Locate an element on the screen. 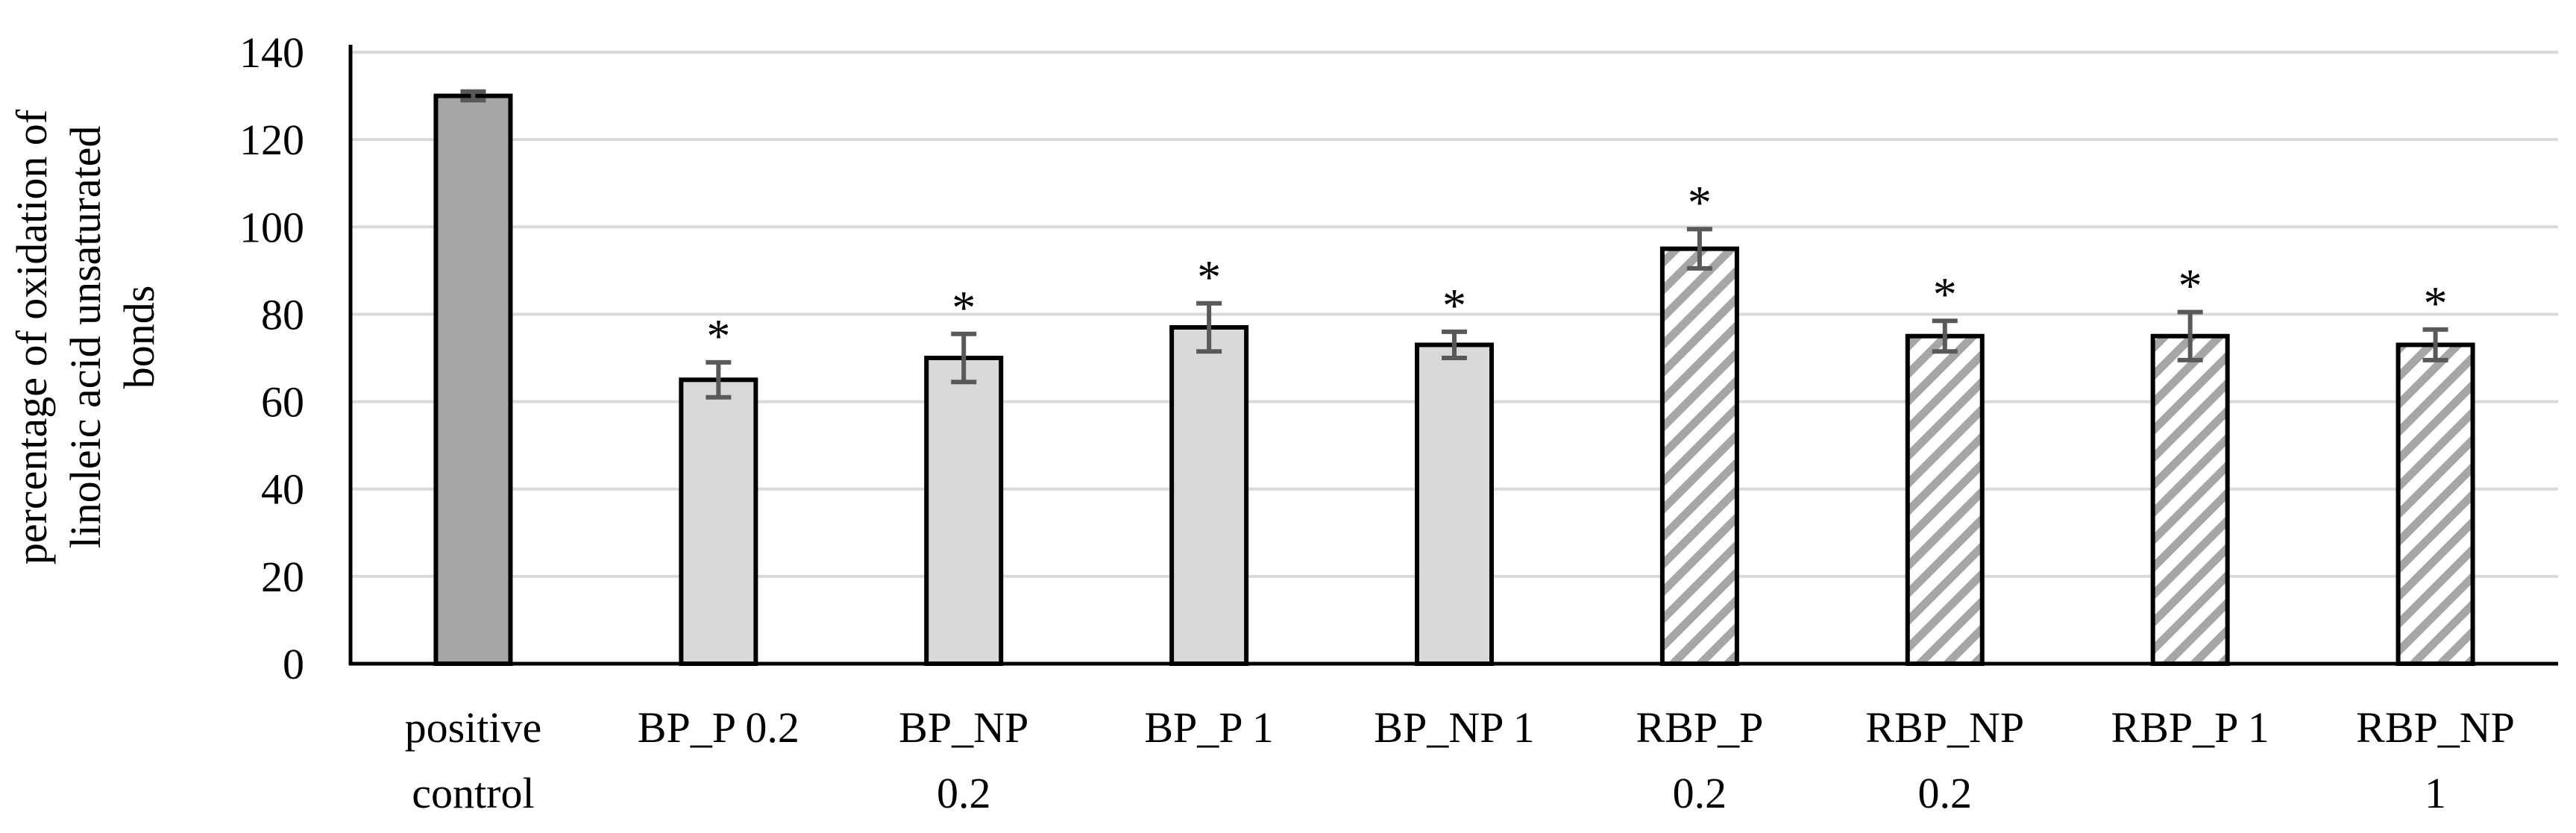  y-tick-label: 0 is located at coordinates (293, 664).